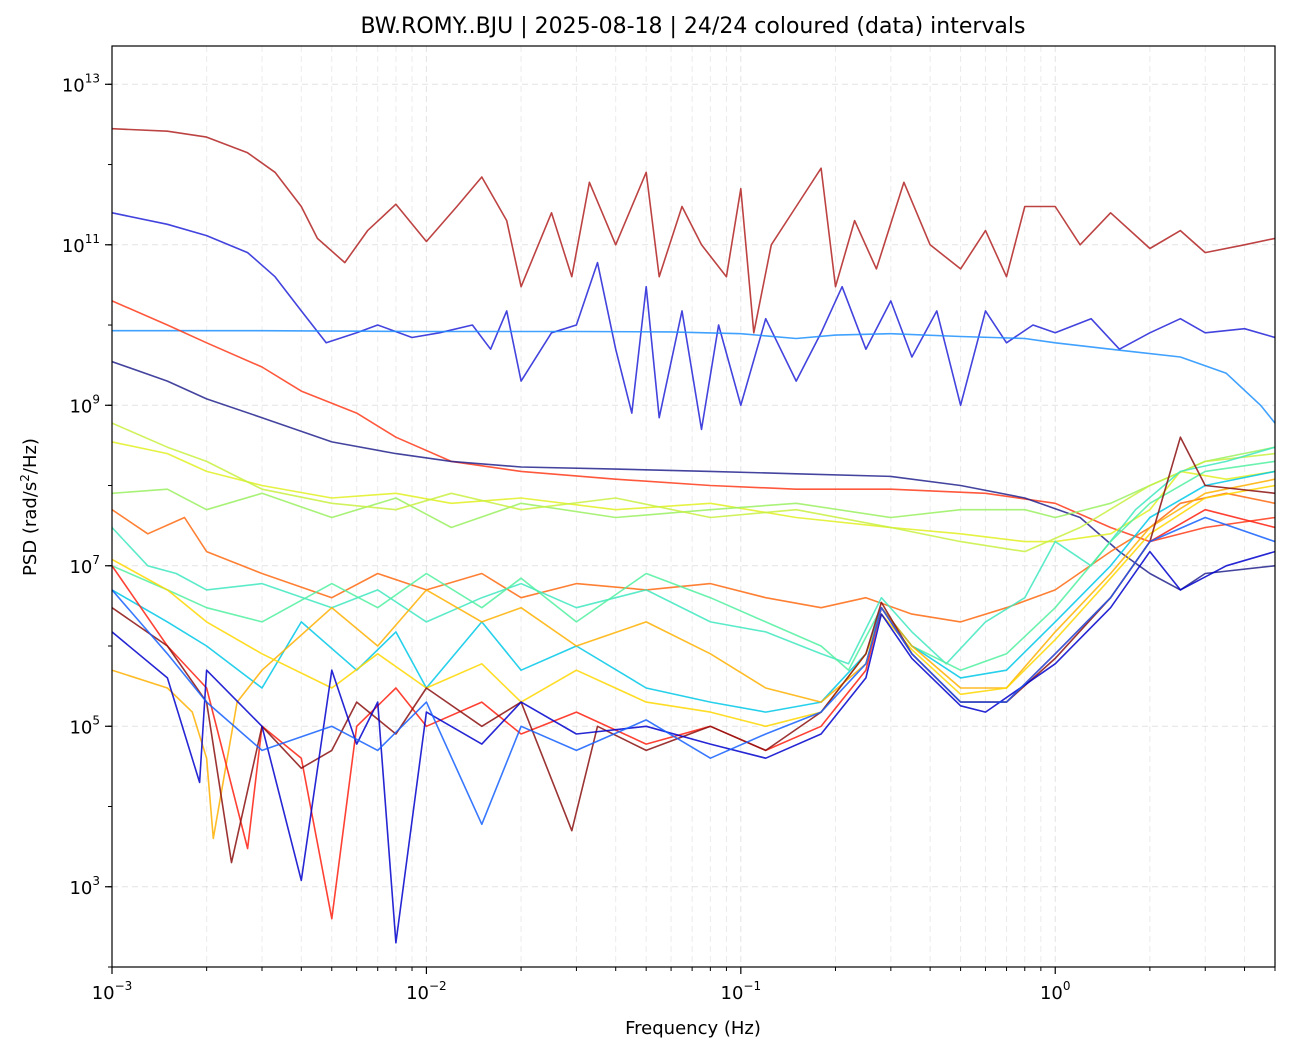 The width and height of the screenshot is (1289, 1053). What do you see at coordinates (96, 399) in the screenshot?
I see `y-tick-label-exponent: 9` at bounding box center [96, 399].